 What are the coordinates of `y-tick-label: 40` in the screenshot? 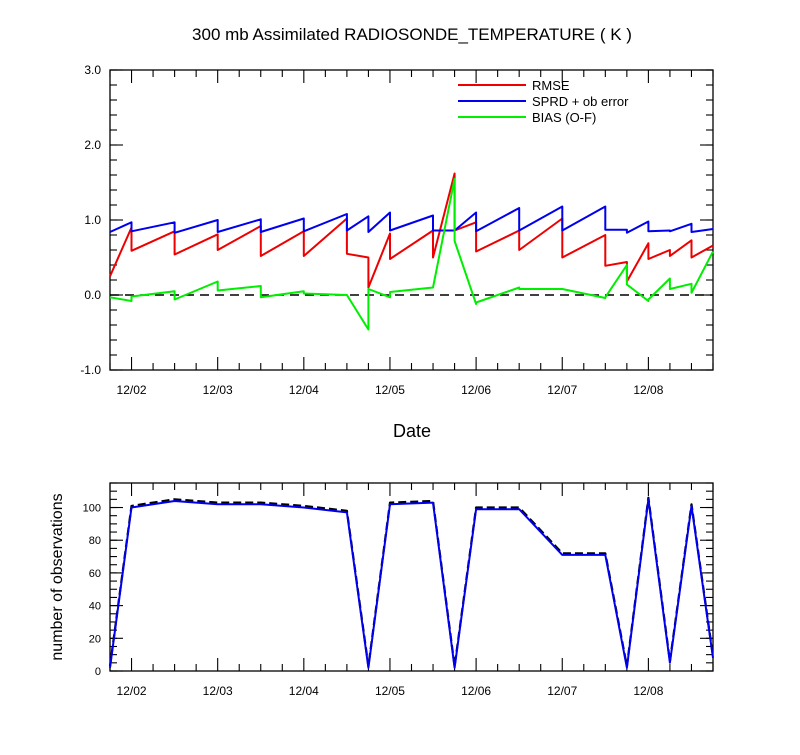 It's located at (95, 607).